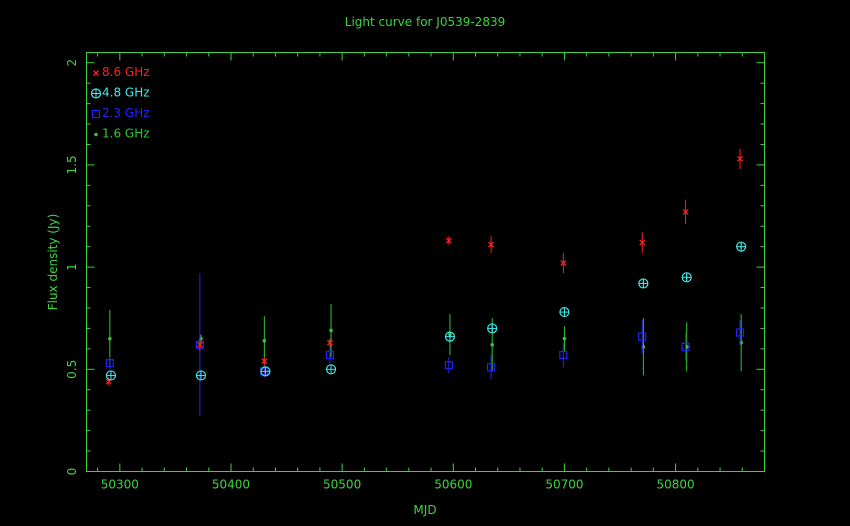  Describe the element at coordinates (342, 485) in the screenshot. I see `x-tick-label: 50500` at that location.